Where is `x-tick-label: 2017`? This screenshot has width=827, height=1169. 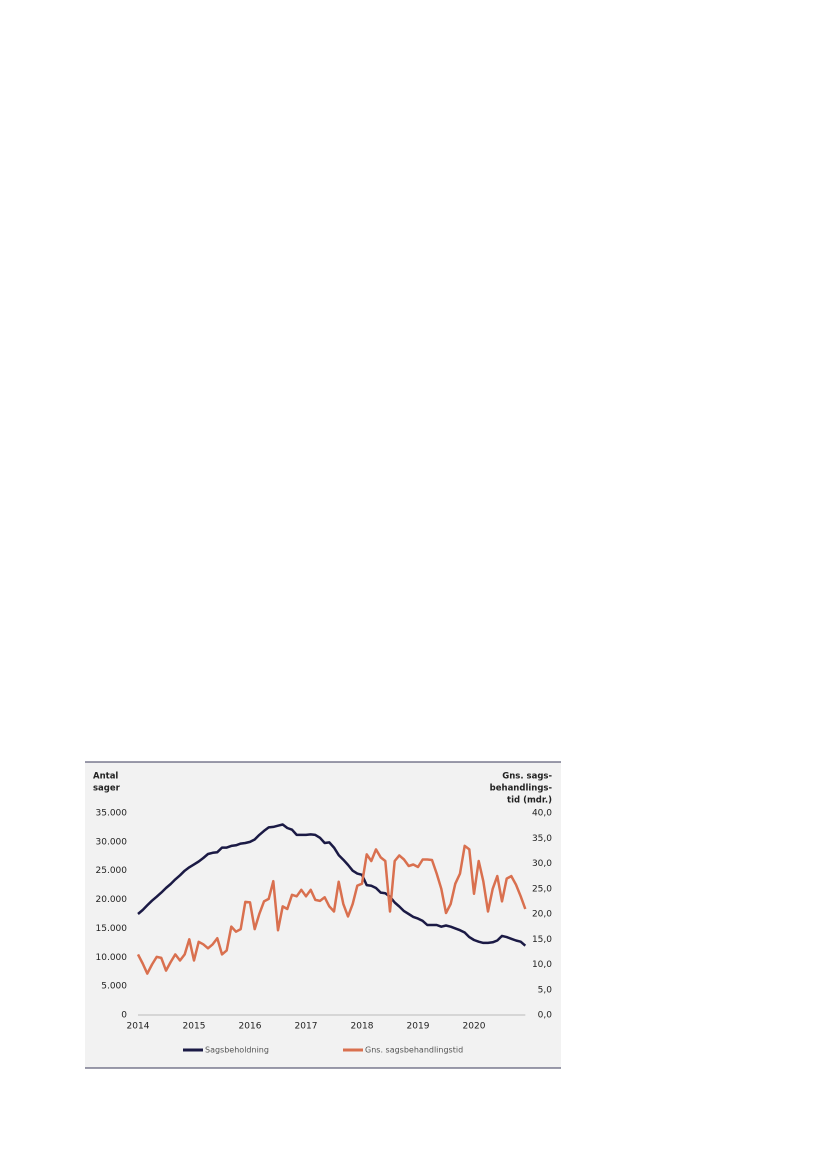
x-tick-label: 2017 is located at coordinates (306, 1027).